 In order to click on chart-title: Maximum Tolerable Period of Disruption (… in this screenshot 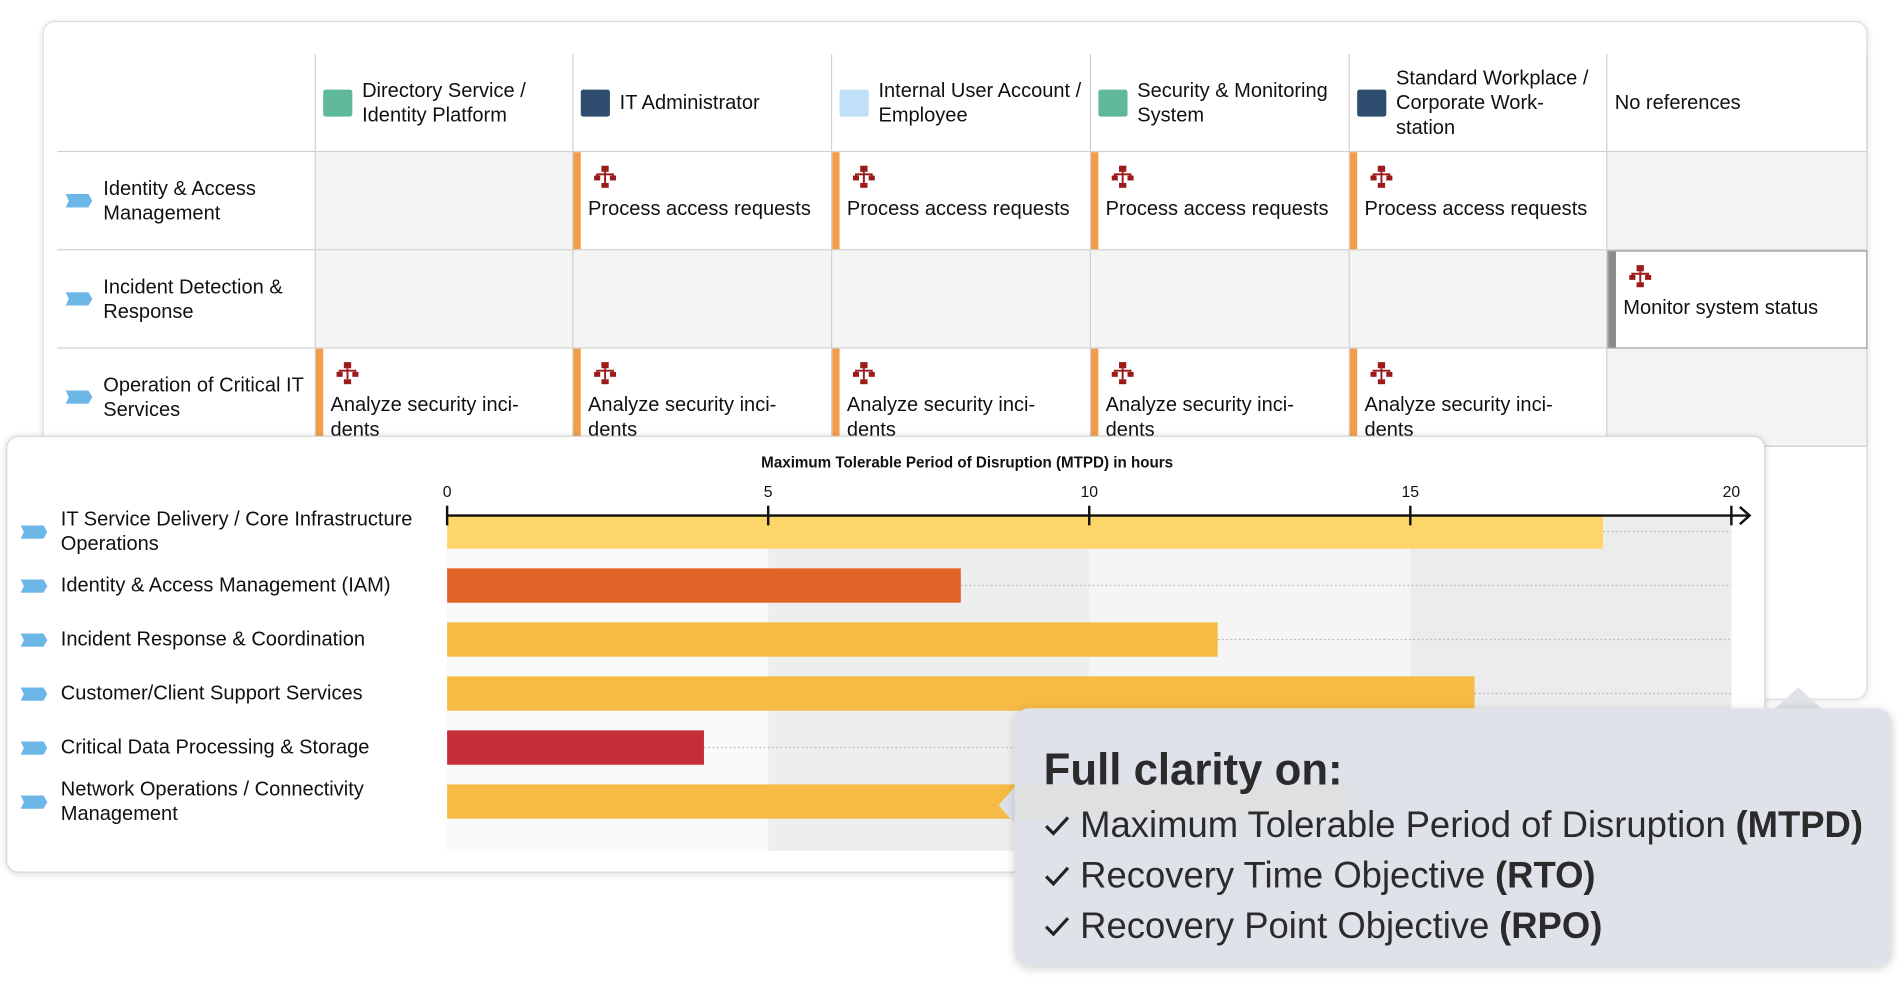, I will do `click(967, 463)`.